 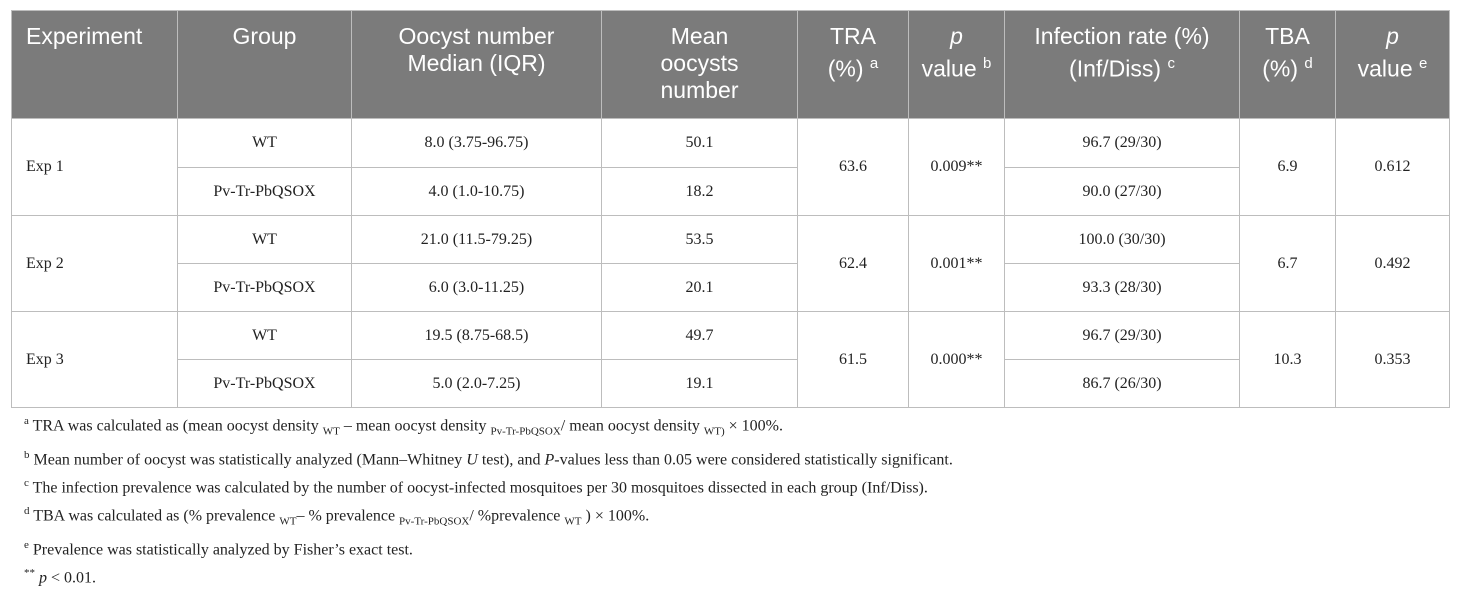 I want to click on tra-cell: 63.6, so click(x=853, y=167).